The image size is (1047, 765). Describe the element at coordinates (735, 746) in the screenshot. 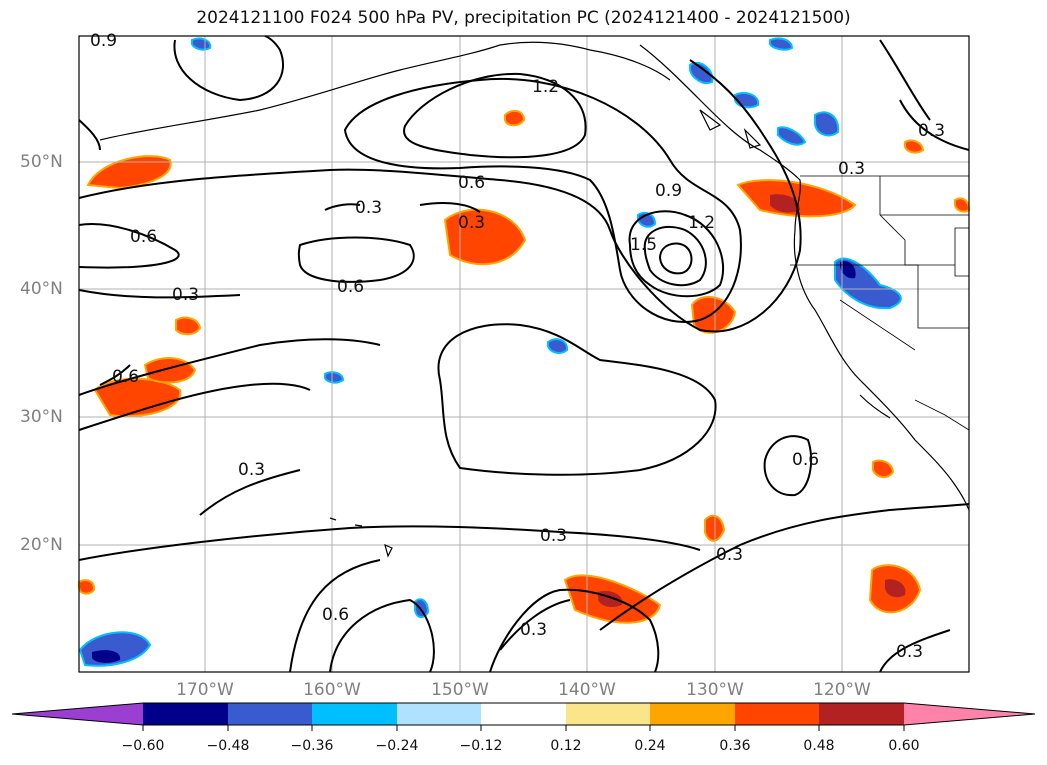

I see `colorbar-tick-label: 0.36` at that location.